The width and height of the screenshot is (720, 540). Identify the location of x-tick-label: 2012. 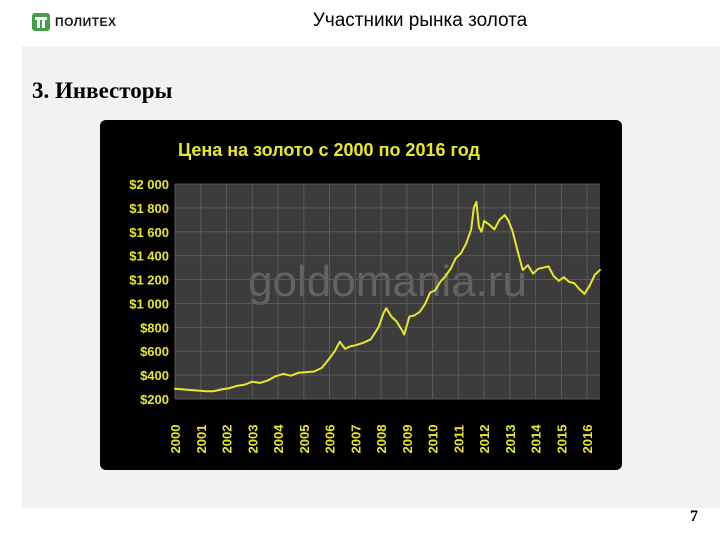
(484, 439).